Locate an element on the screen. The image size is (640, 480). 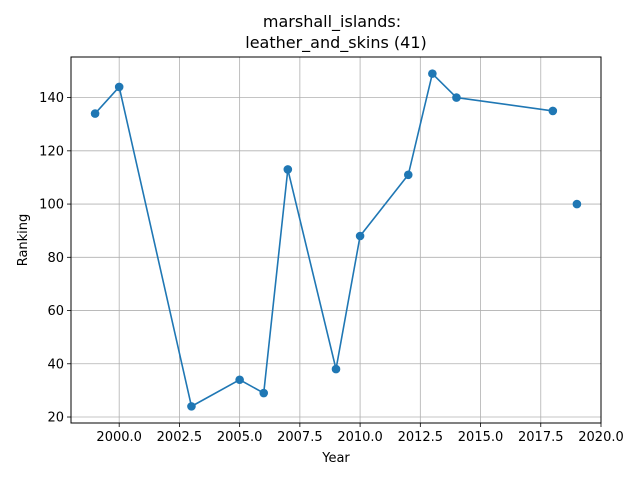
chart-title: marshall_islands: leather_and_skins (41) is located at coordinates (335, 32).